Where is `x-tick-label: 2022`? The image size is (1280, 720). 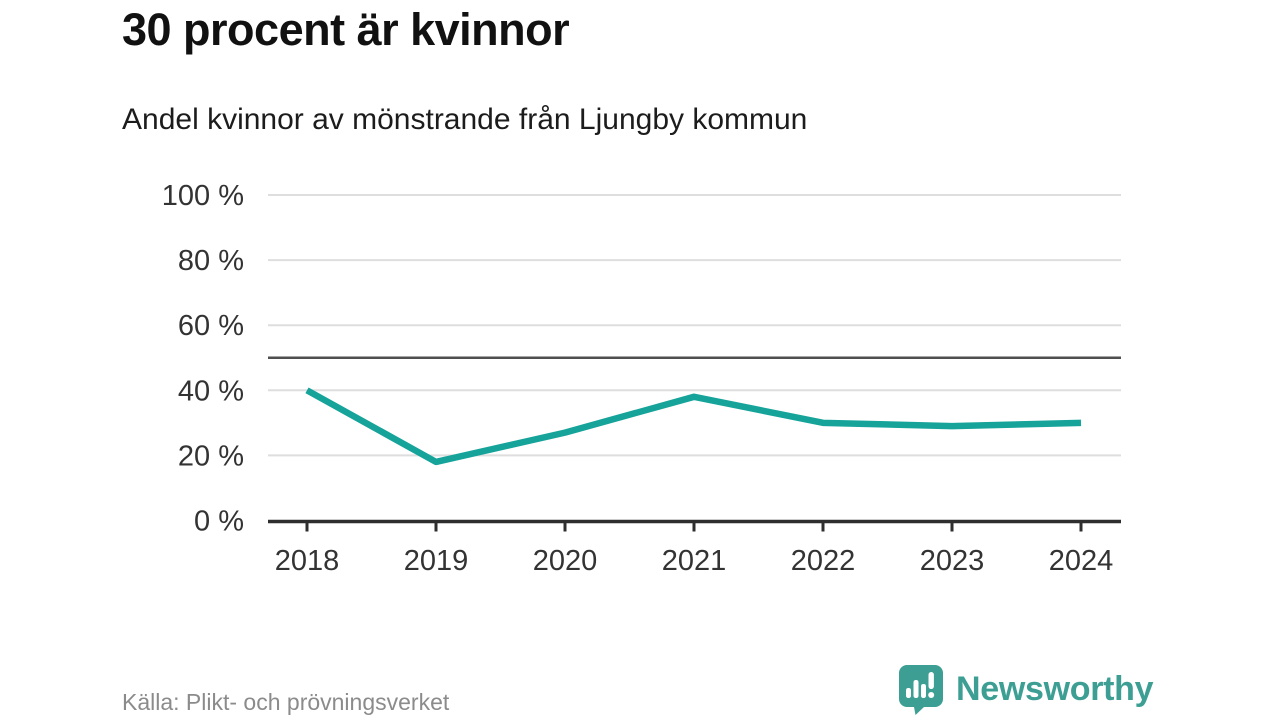
x-tick-label: 2022 is located at coordinates (823, 561).